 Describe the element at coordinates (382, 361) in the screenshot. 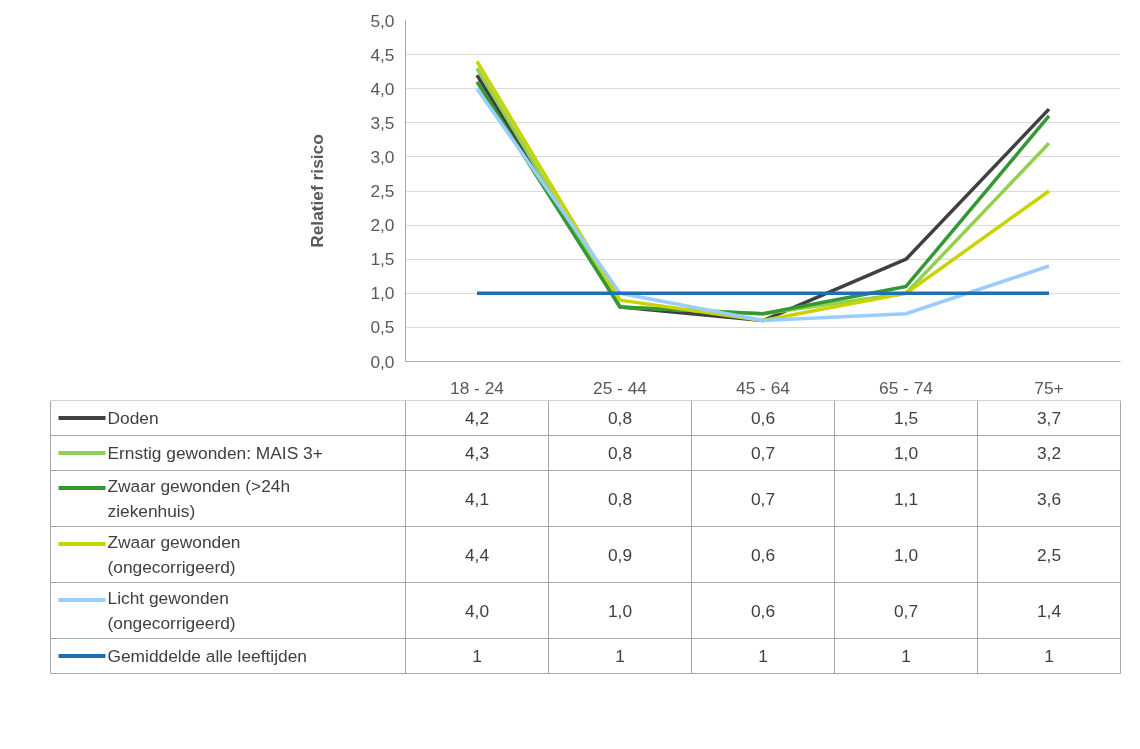

I see `y-tick-label: 0,0` at that location.